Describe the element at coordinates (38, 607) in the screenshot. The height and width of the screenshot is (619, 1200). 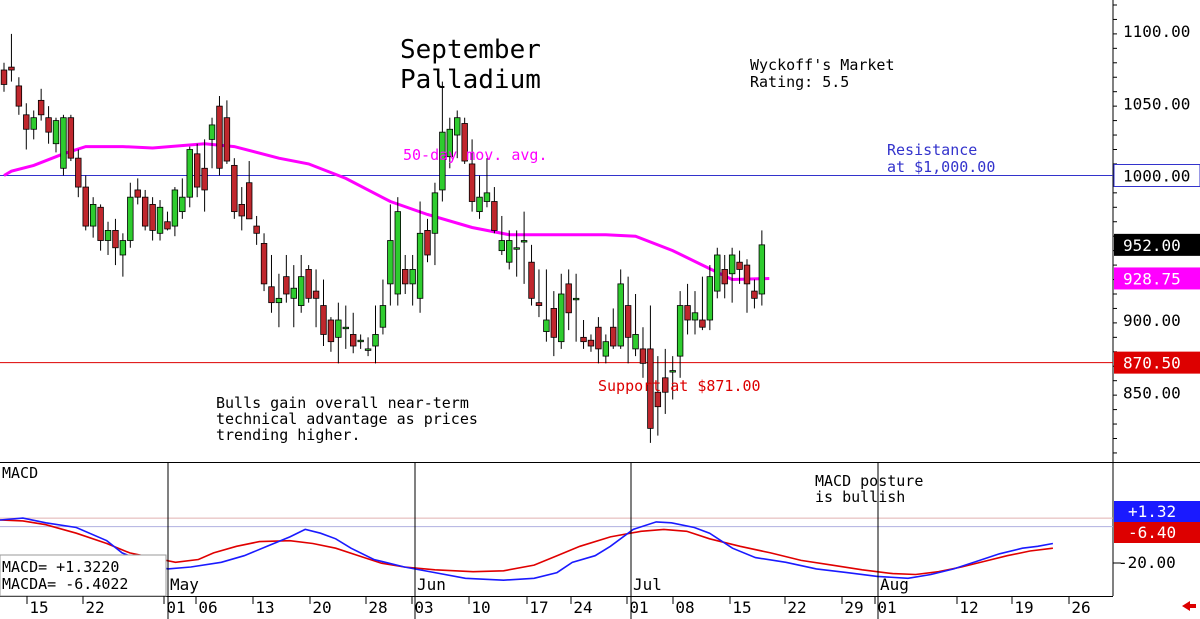
I see `x-tick-label: 15` at that location.